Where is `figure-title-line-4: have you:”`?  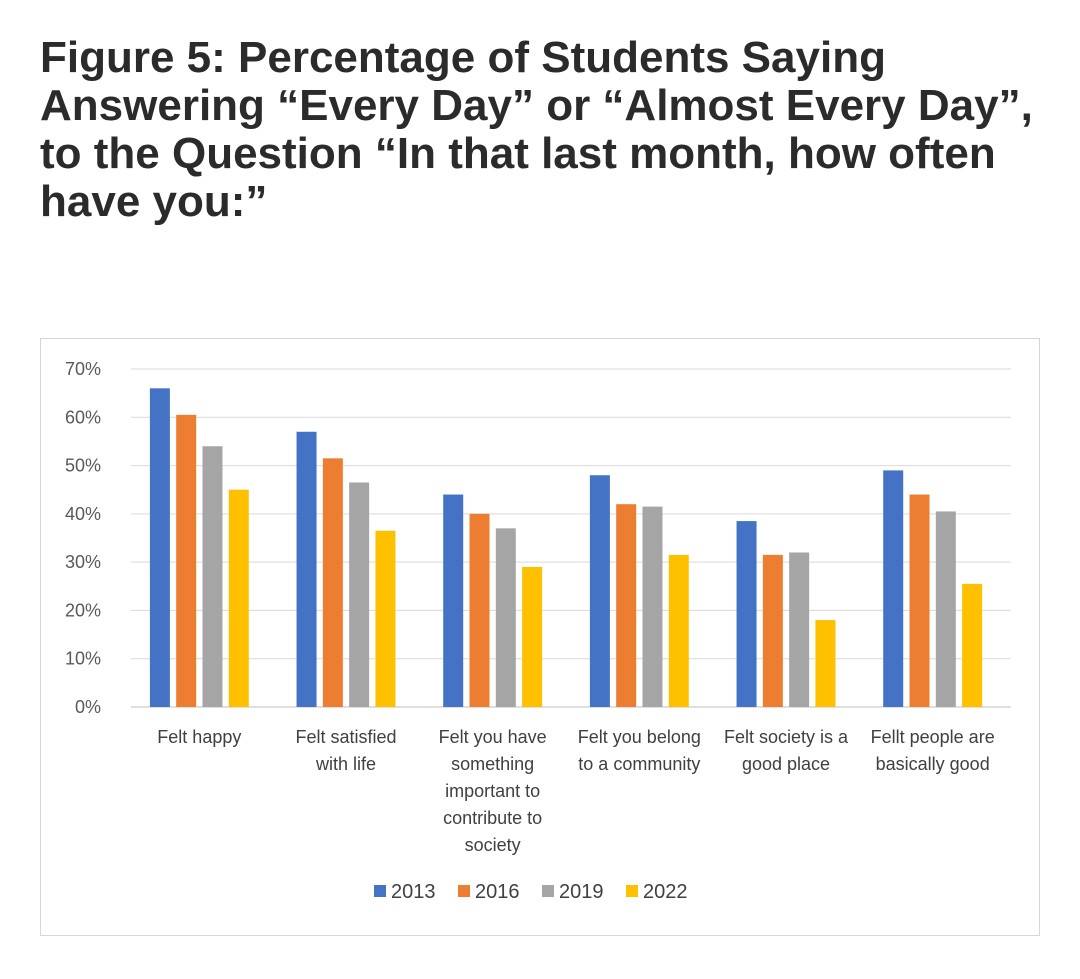
figure-title-line-4: have you:” is located at coordinates (154, 201).